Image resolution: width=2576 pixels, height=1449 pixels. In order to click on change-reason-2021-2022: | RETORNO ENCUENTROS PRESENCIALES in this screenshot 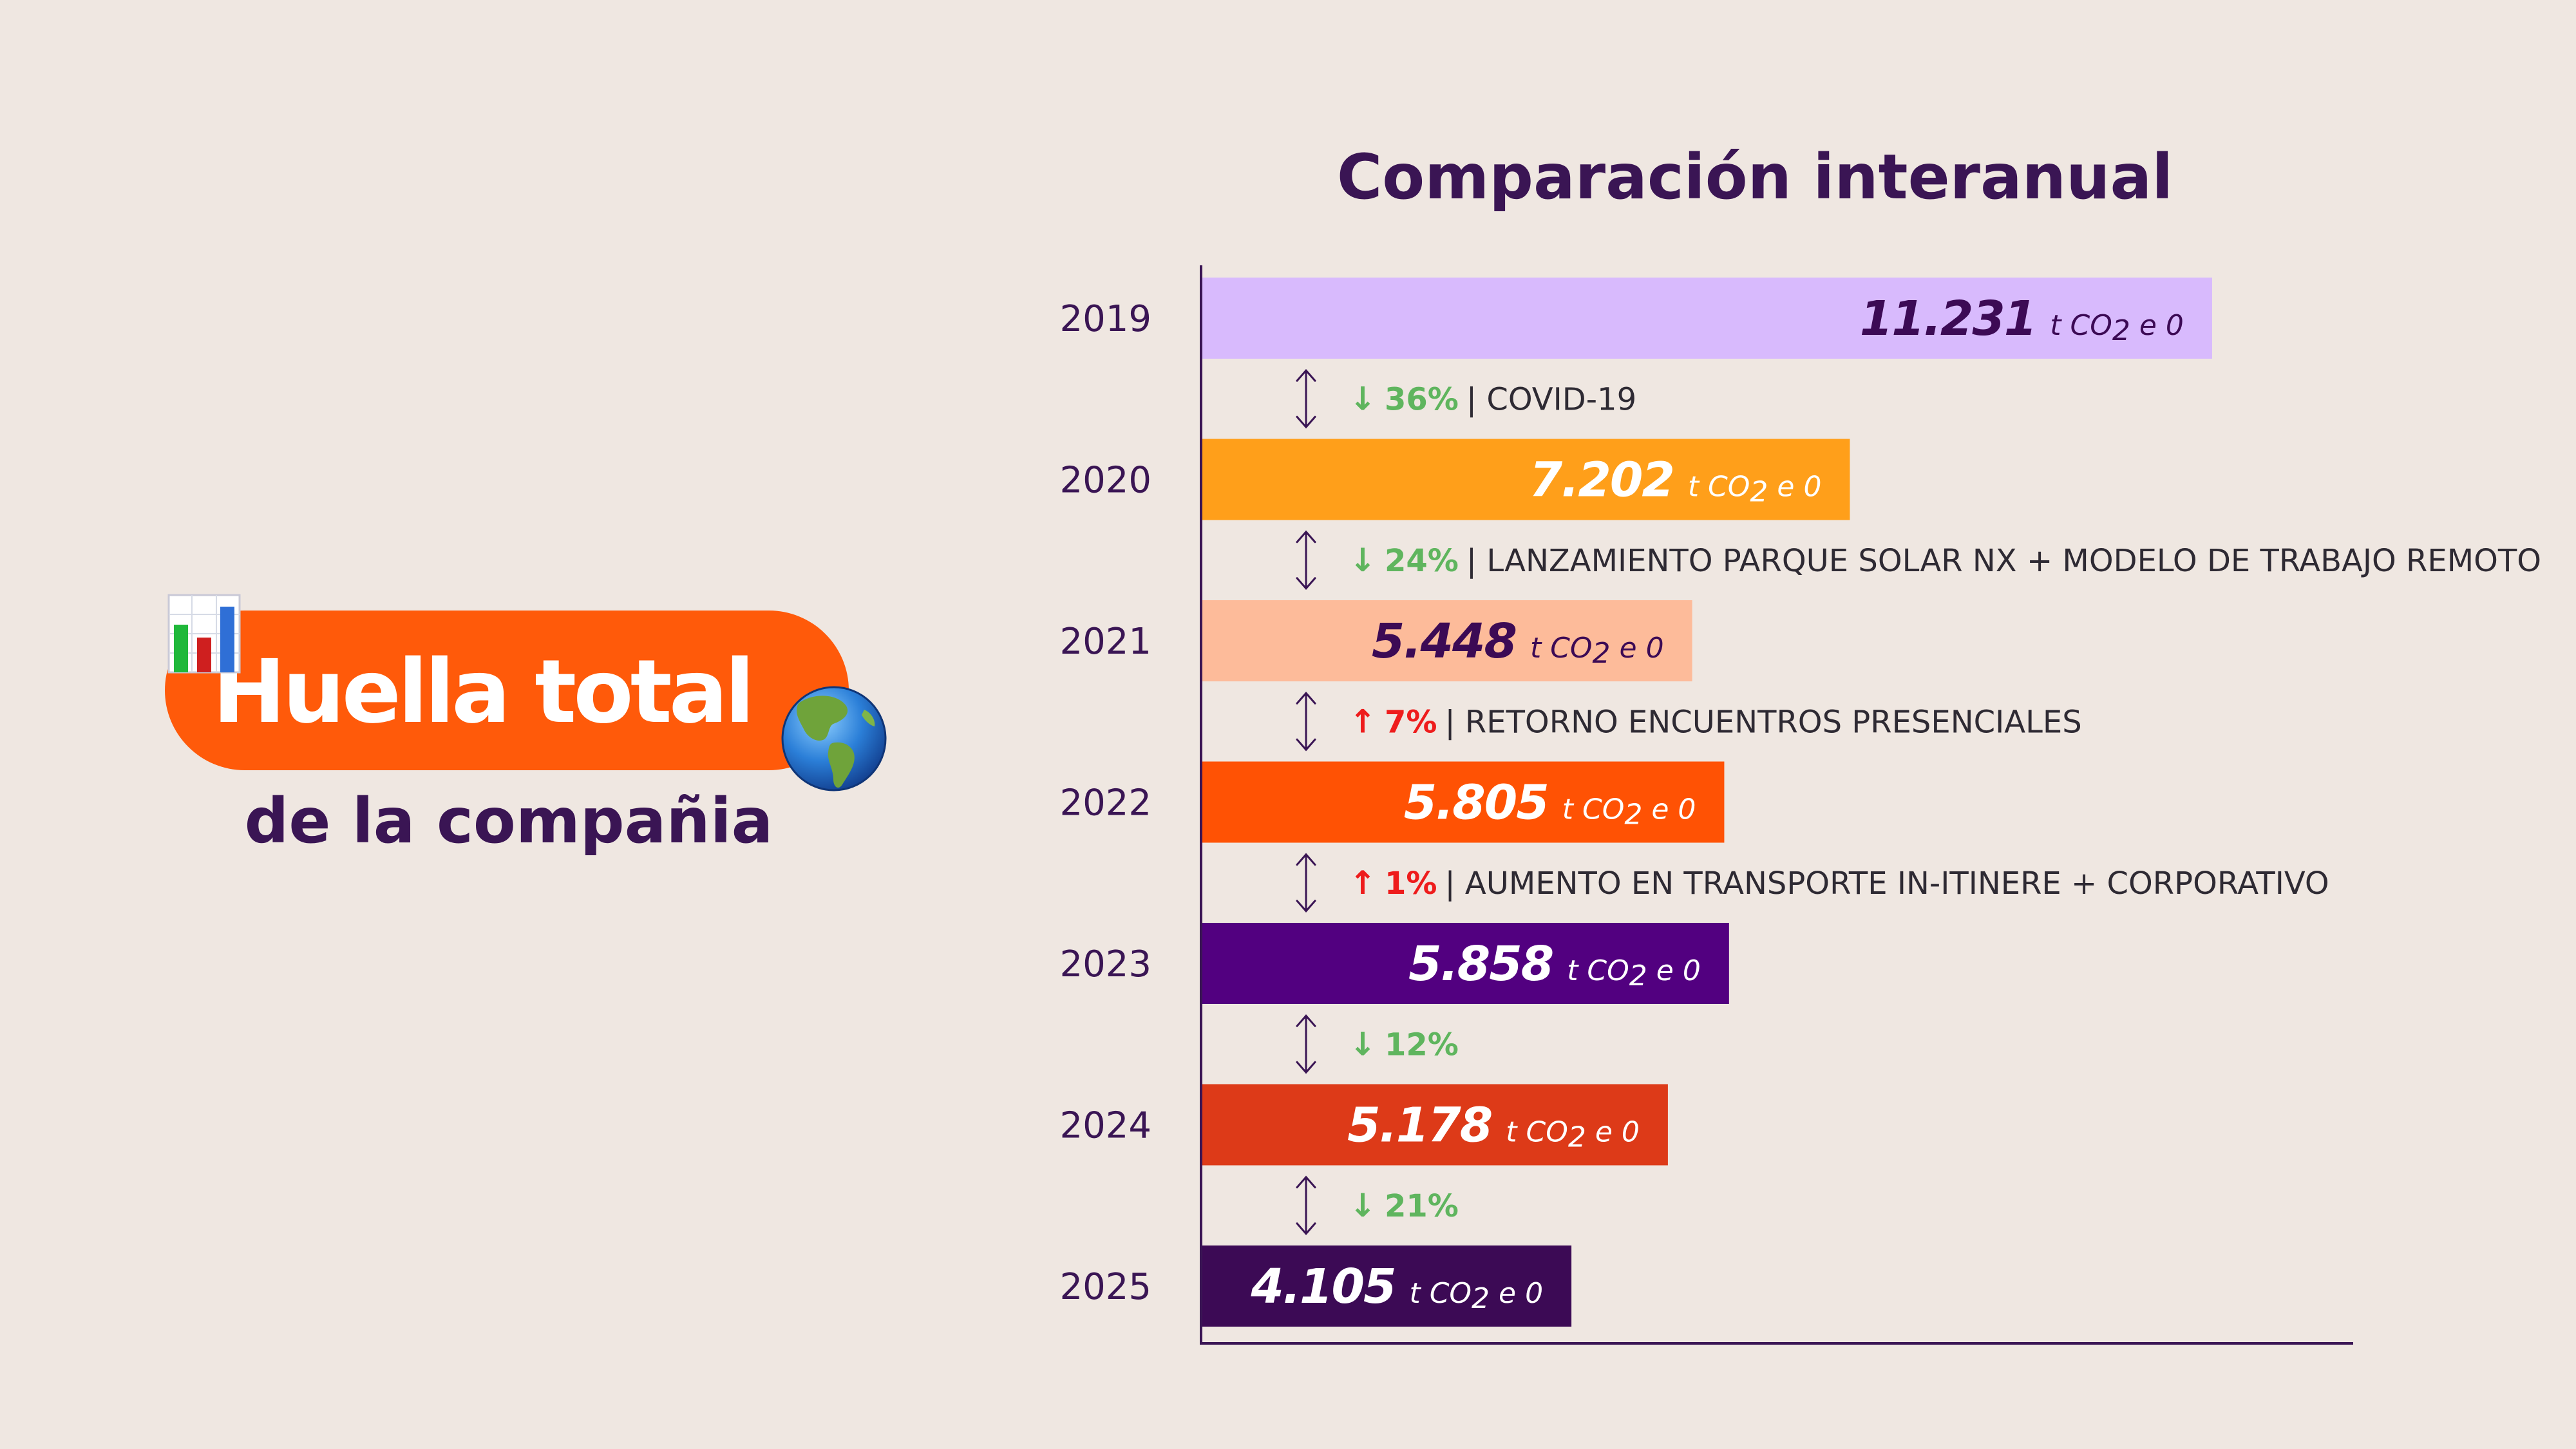, I will do `click(1764, 722)`.